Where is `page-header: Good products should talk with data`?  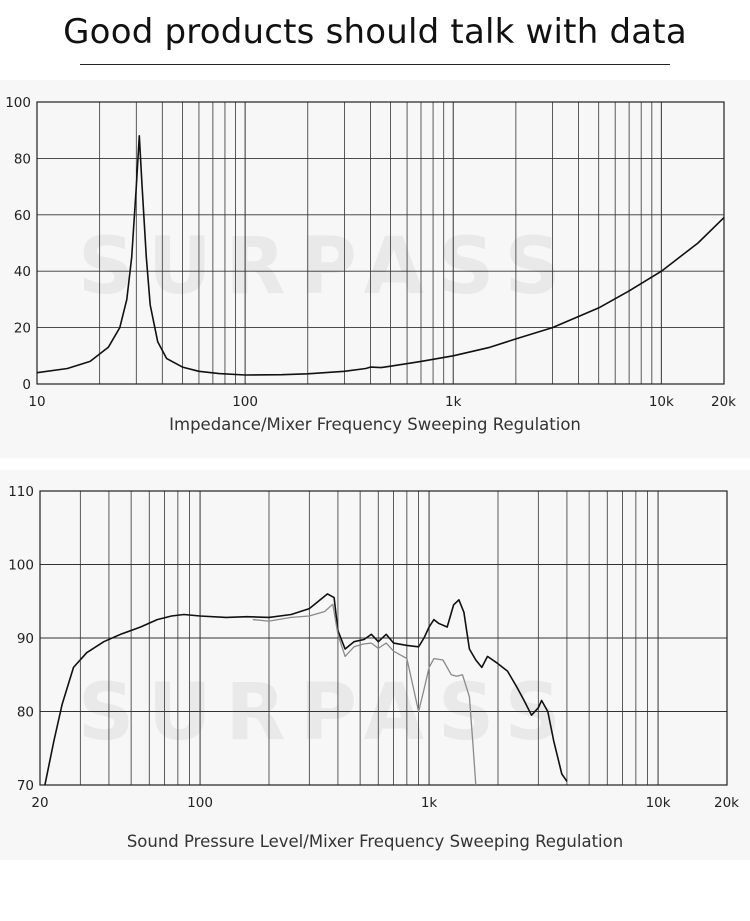
page-header: Good products should talk with data is located at coordinates (375, 39).